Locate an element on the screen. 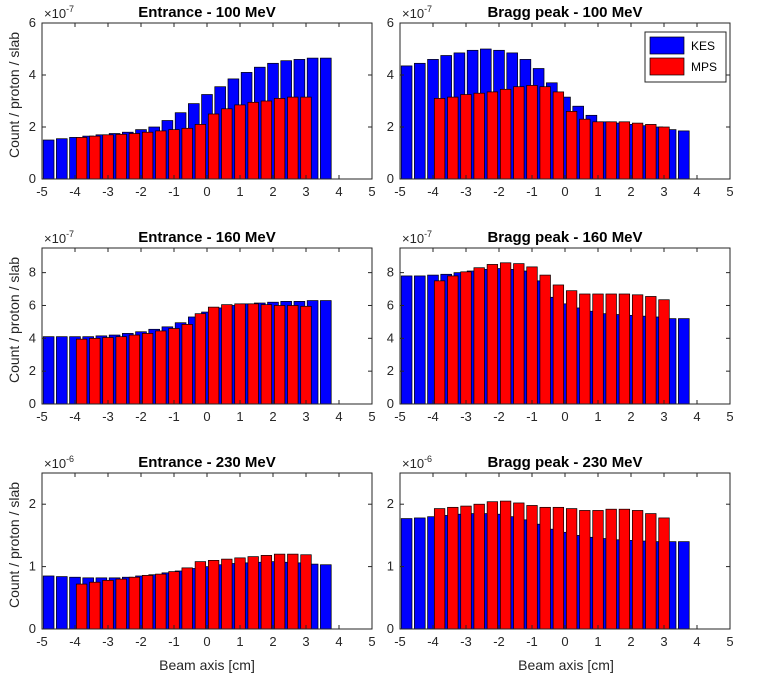 The height and width of the screenshot is (681, 757). y-exponent-power: -7 is located at coordinates (428, 234).